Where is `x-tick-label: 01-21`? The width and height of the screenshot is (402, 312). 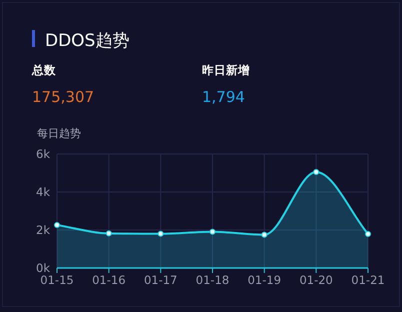 x-tick-label: 01-21 is located at coordinates (368, 280).